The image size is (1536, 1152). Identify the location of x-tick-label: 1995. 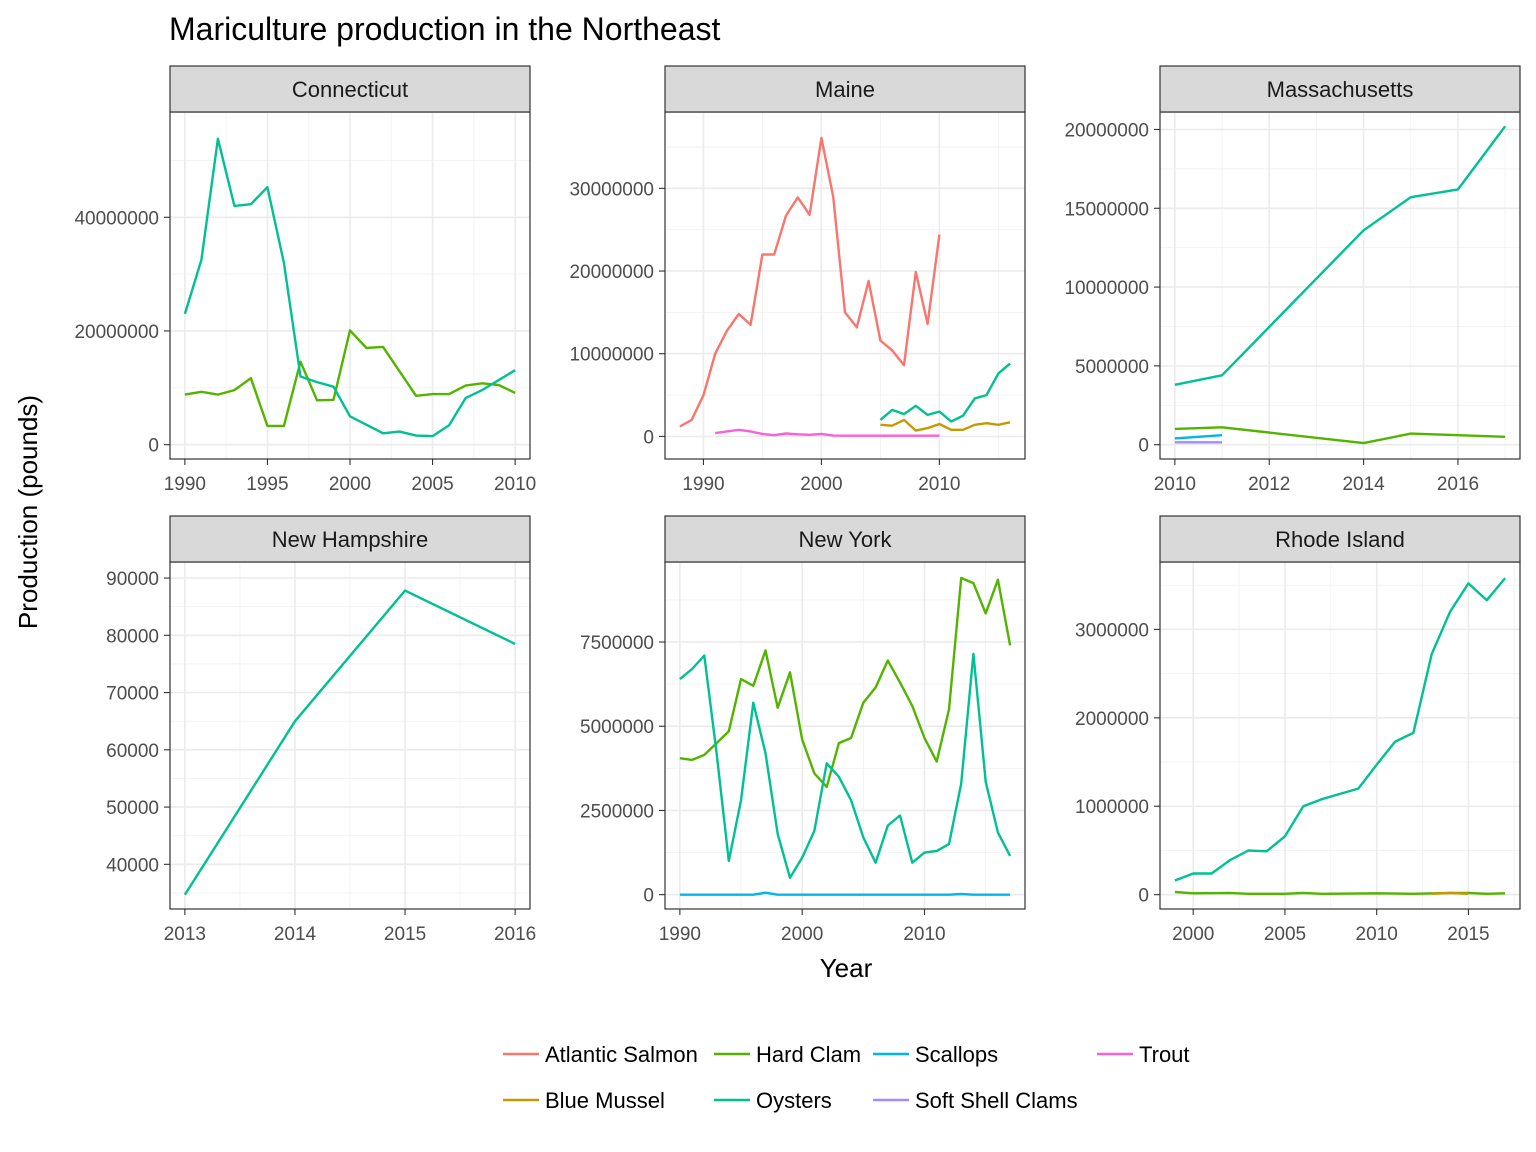
(267, 484).